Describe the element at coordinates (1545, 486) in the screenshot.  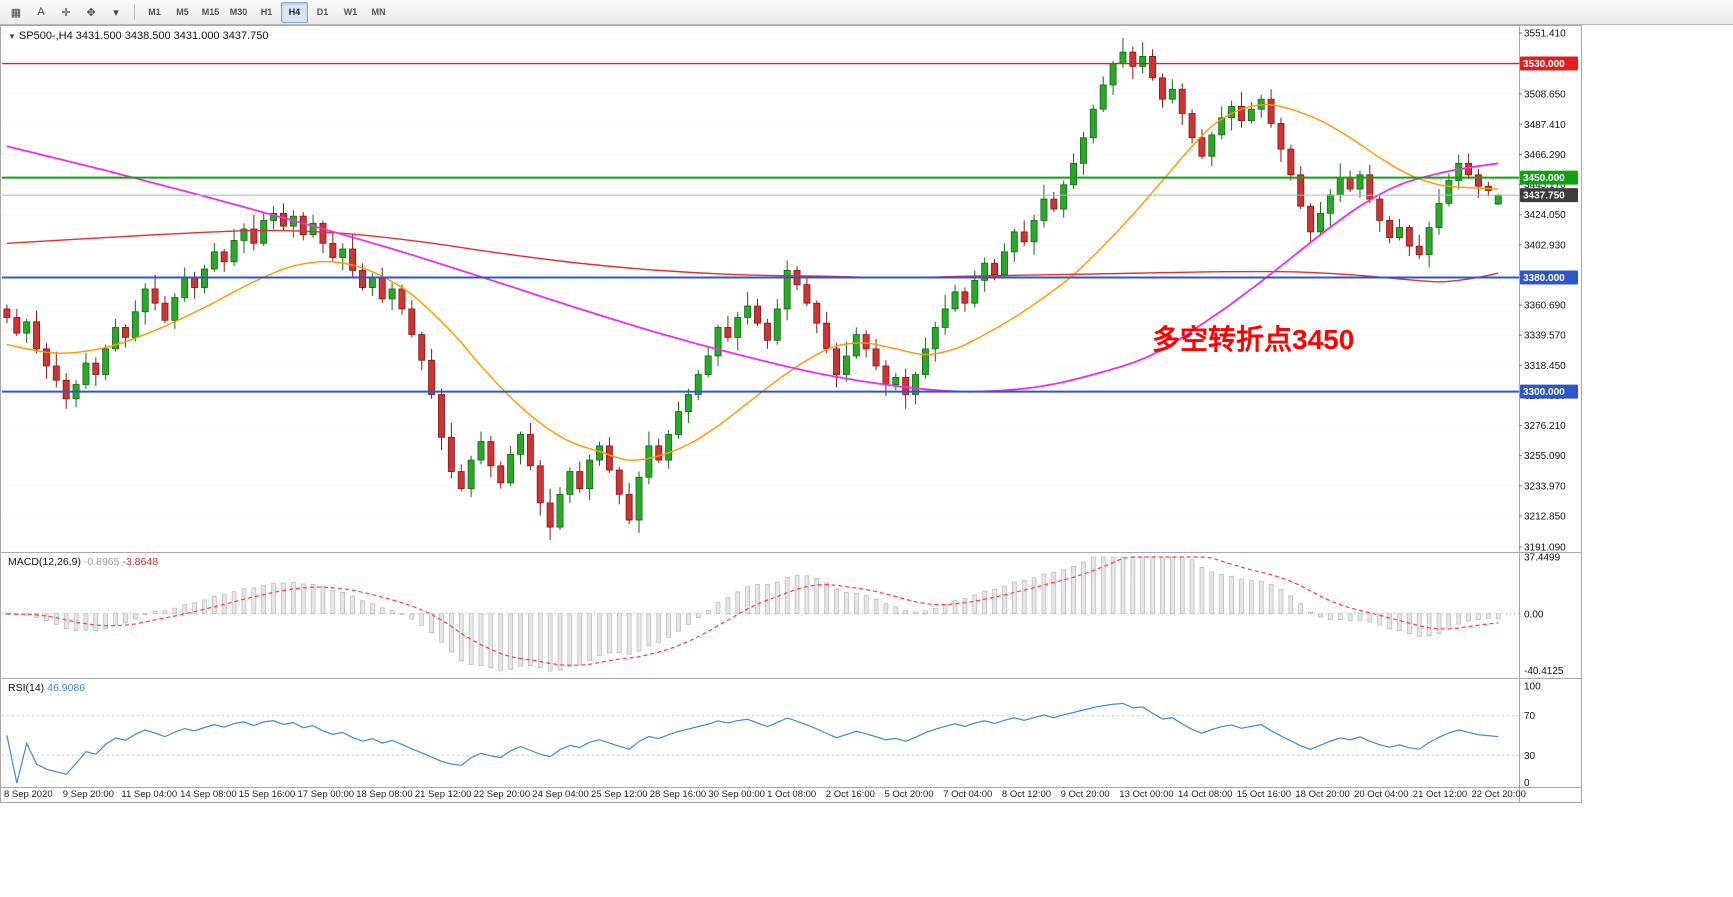
I see `price-tick-label: 3233.970` at that location.